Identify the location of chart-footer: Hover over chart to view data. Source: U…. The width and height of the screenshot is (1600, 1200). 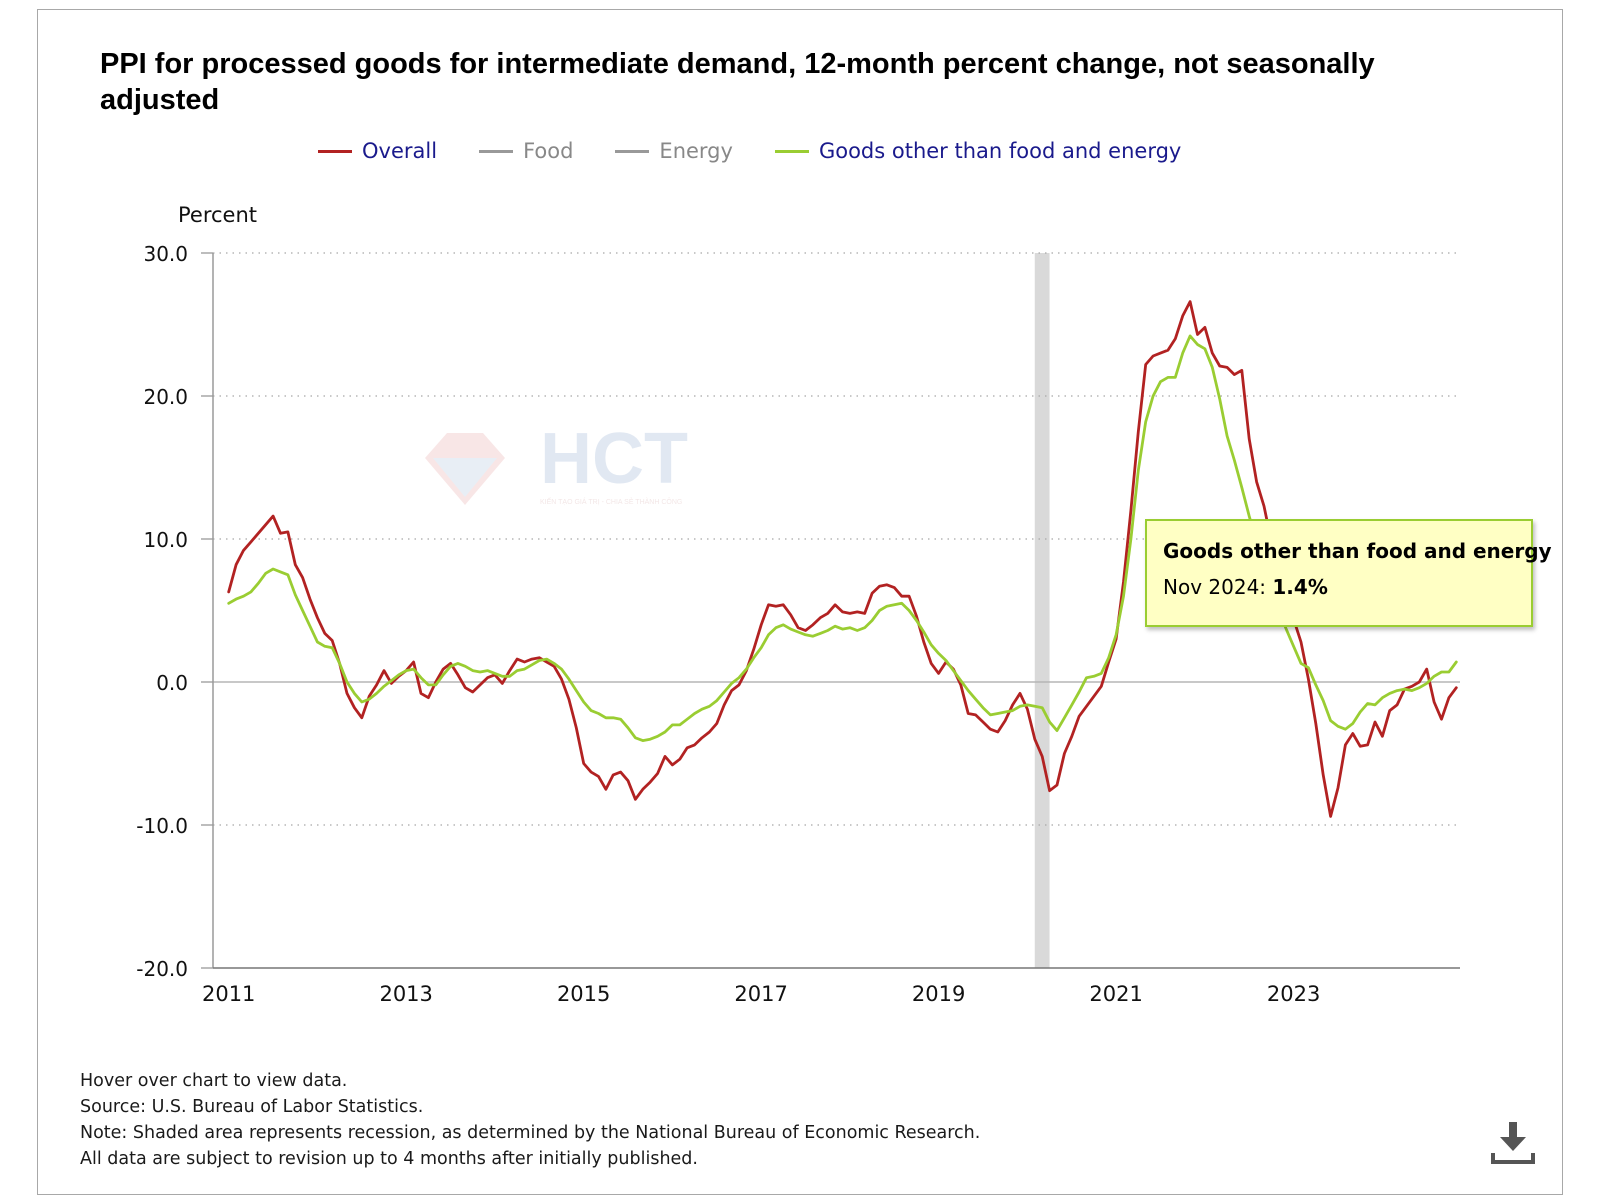
(530, 1120).